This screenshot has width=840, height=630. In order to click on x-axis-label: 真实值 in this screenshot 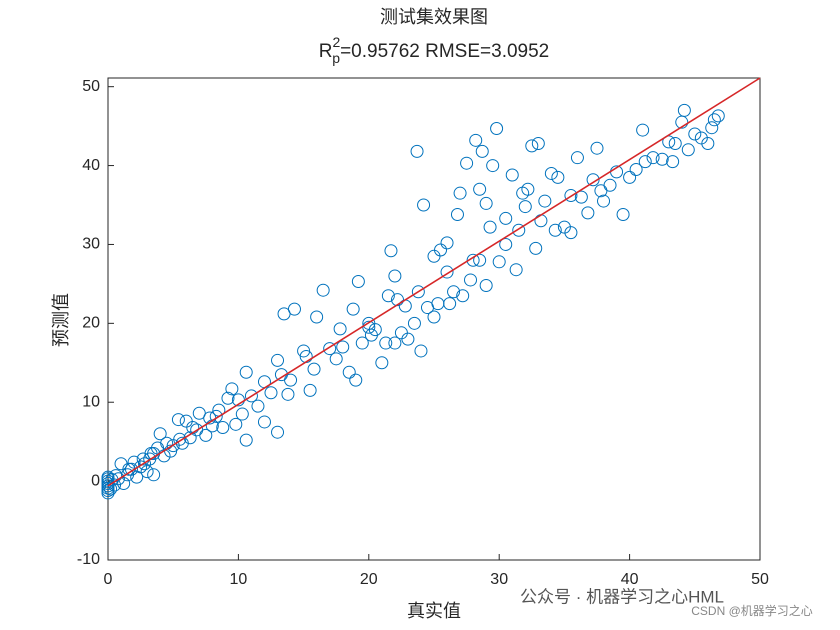, I will do `click(434, 611)`.